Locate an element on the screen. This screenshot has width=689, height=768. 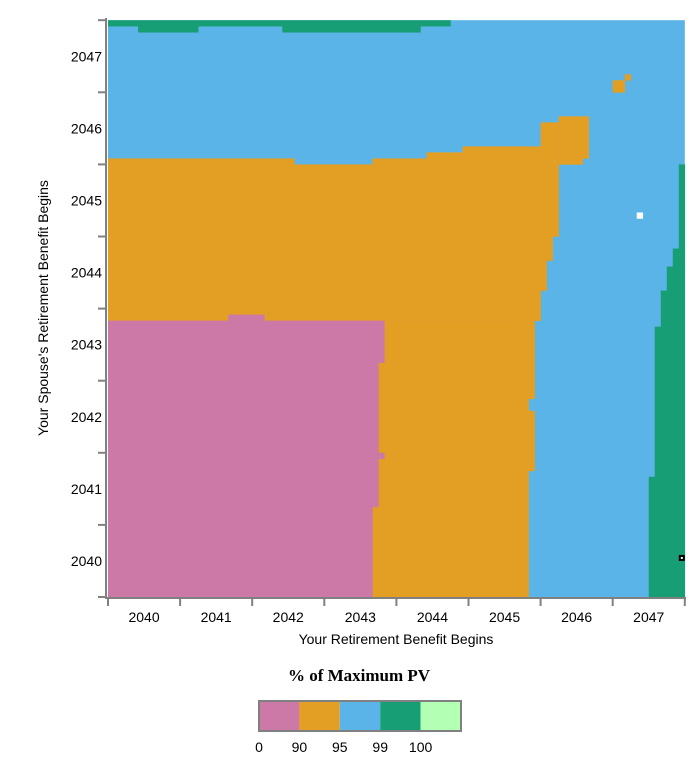
x-tick-label: 2041 is located at coordinates (216, 617).